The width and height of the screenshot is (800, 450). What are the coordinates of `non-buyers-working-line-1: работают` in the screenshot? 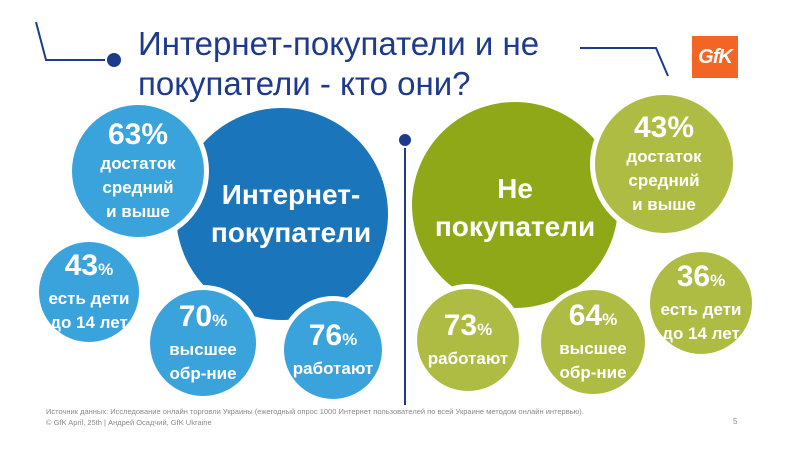 It's located at (468, 358).